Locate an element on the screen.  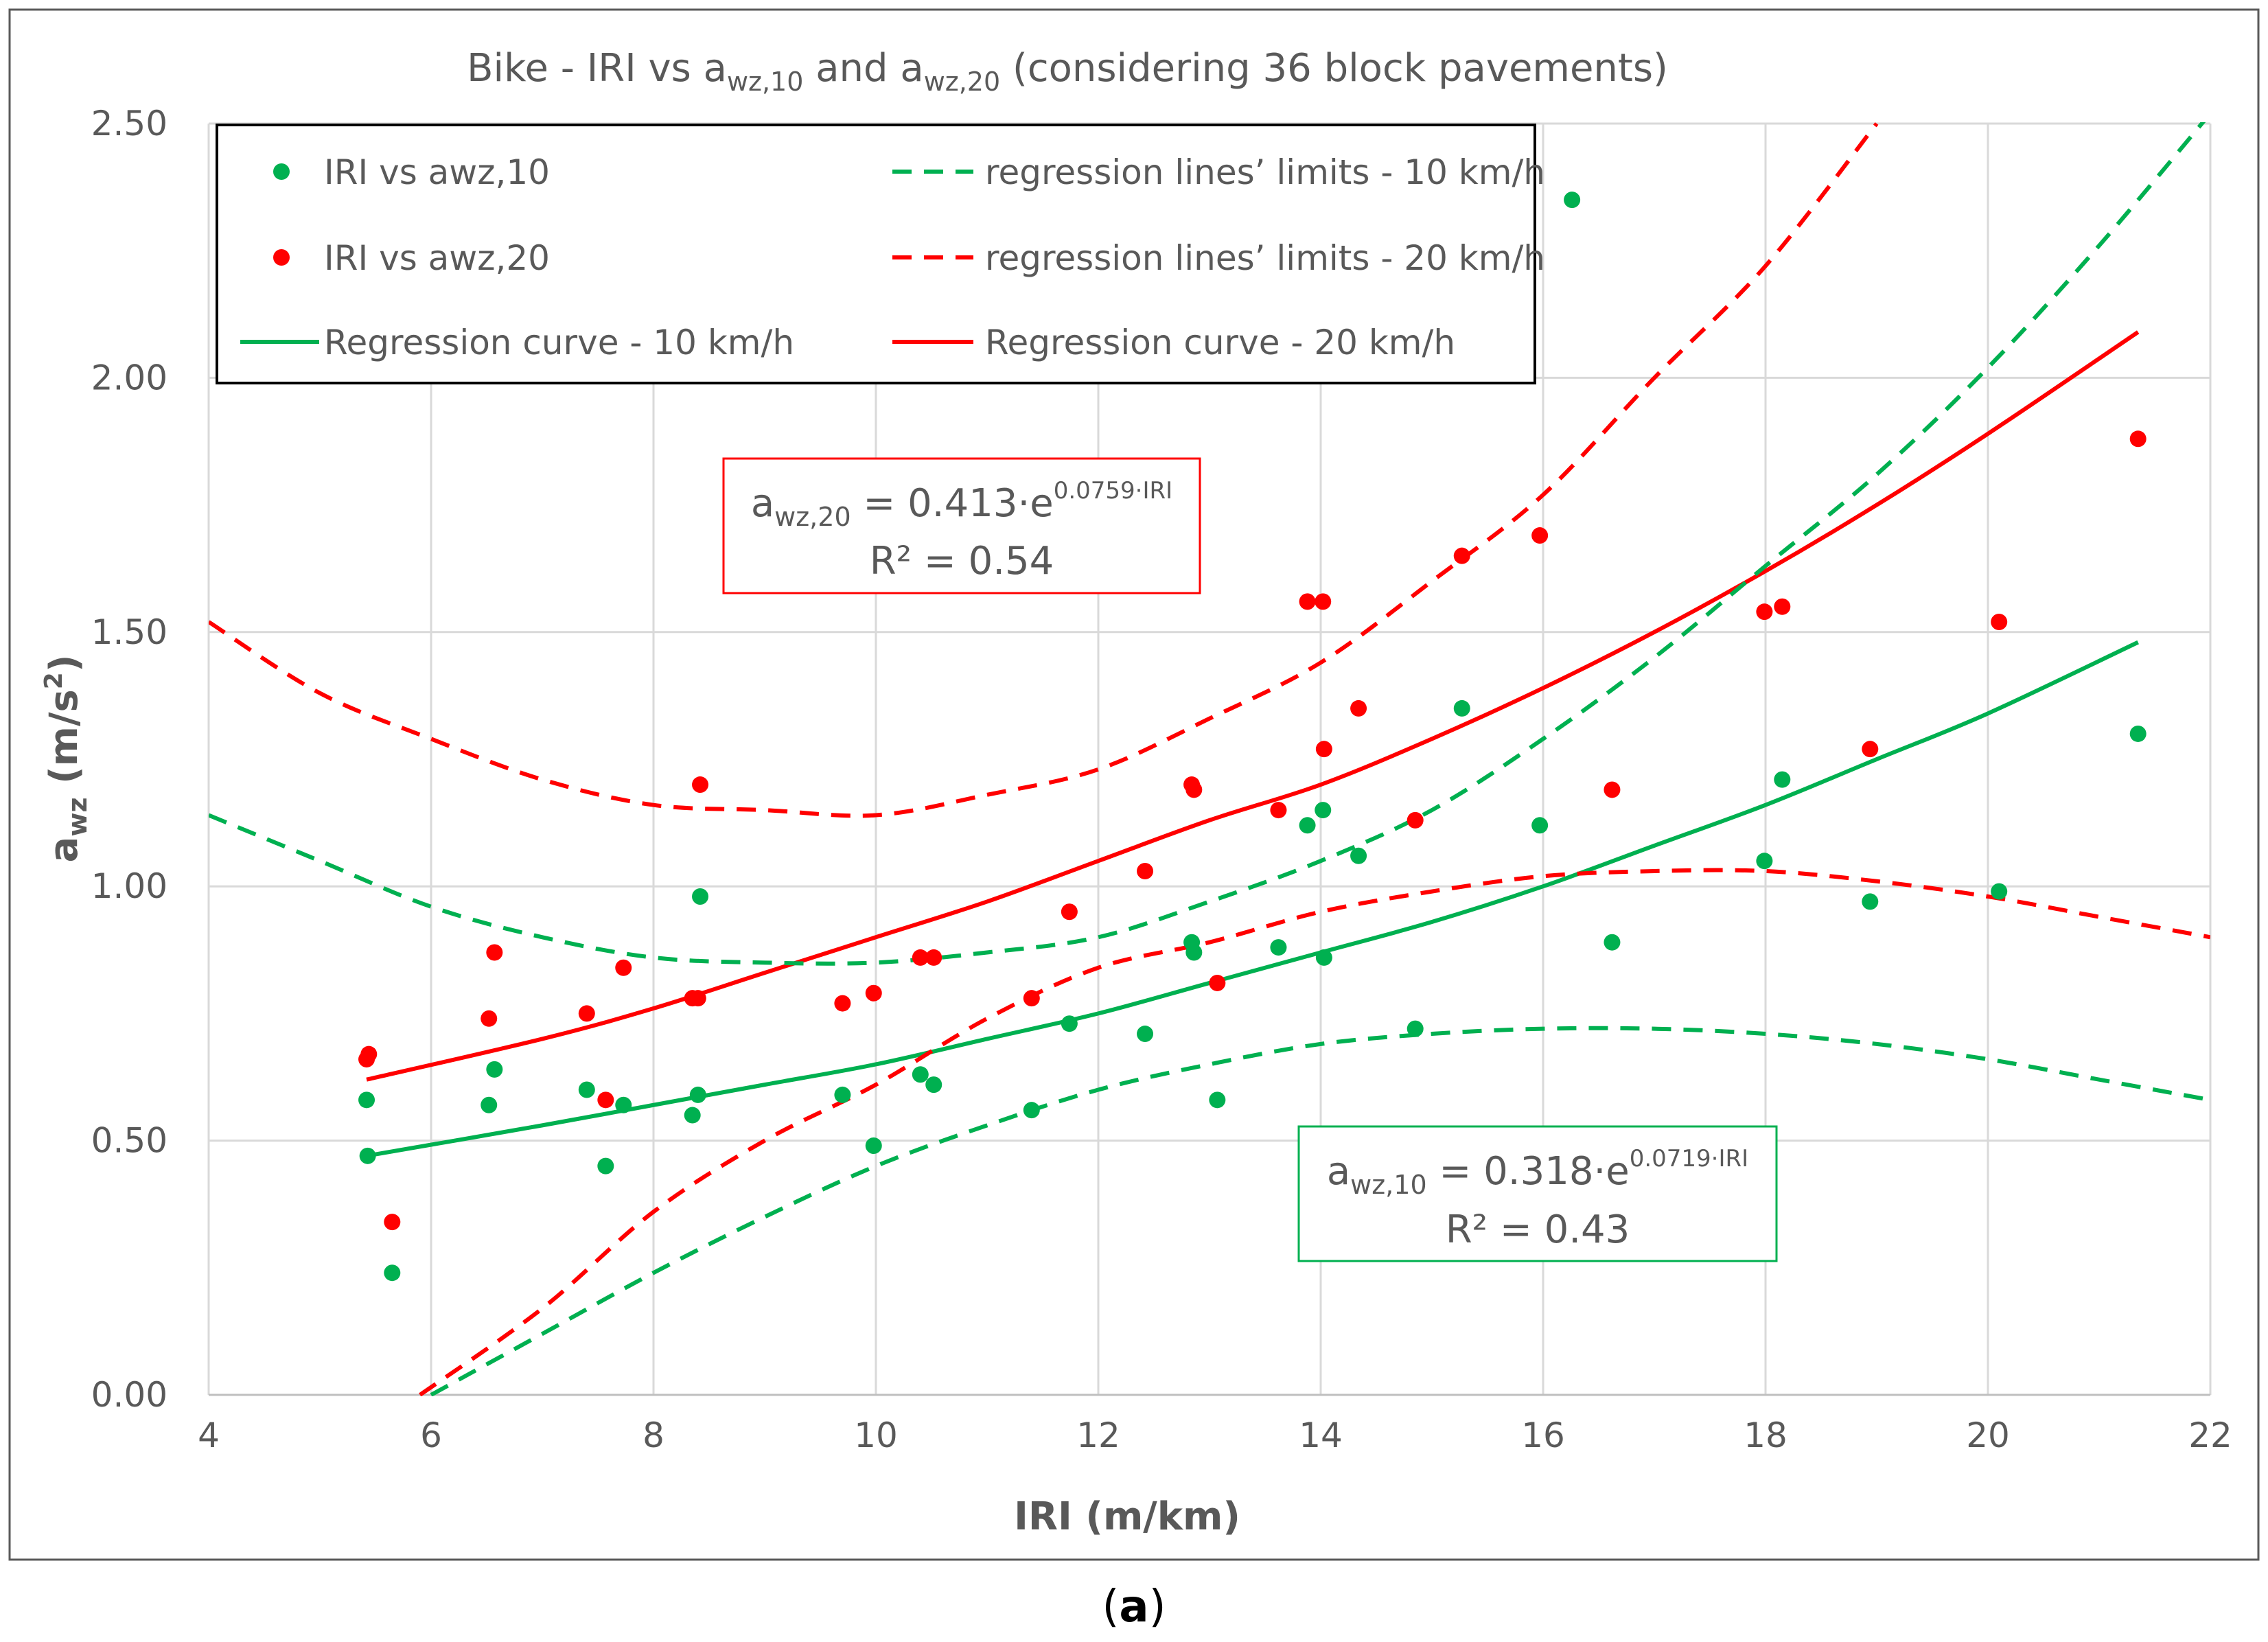
x-tick-label: 12 is located at coordinates (1098, 1435).